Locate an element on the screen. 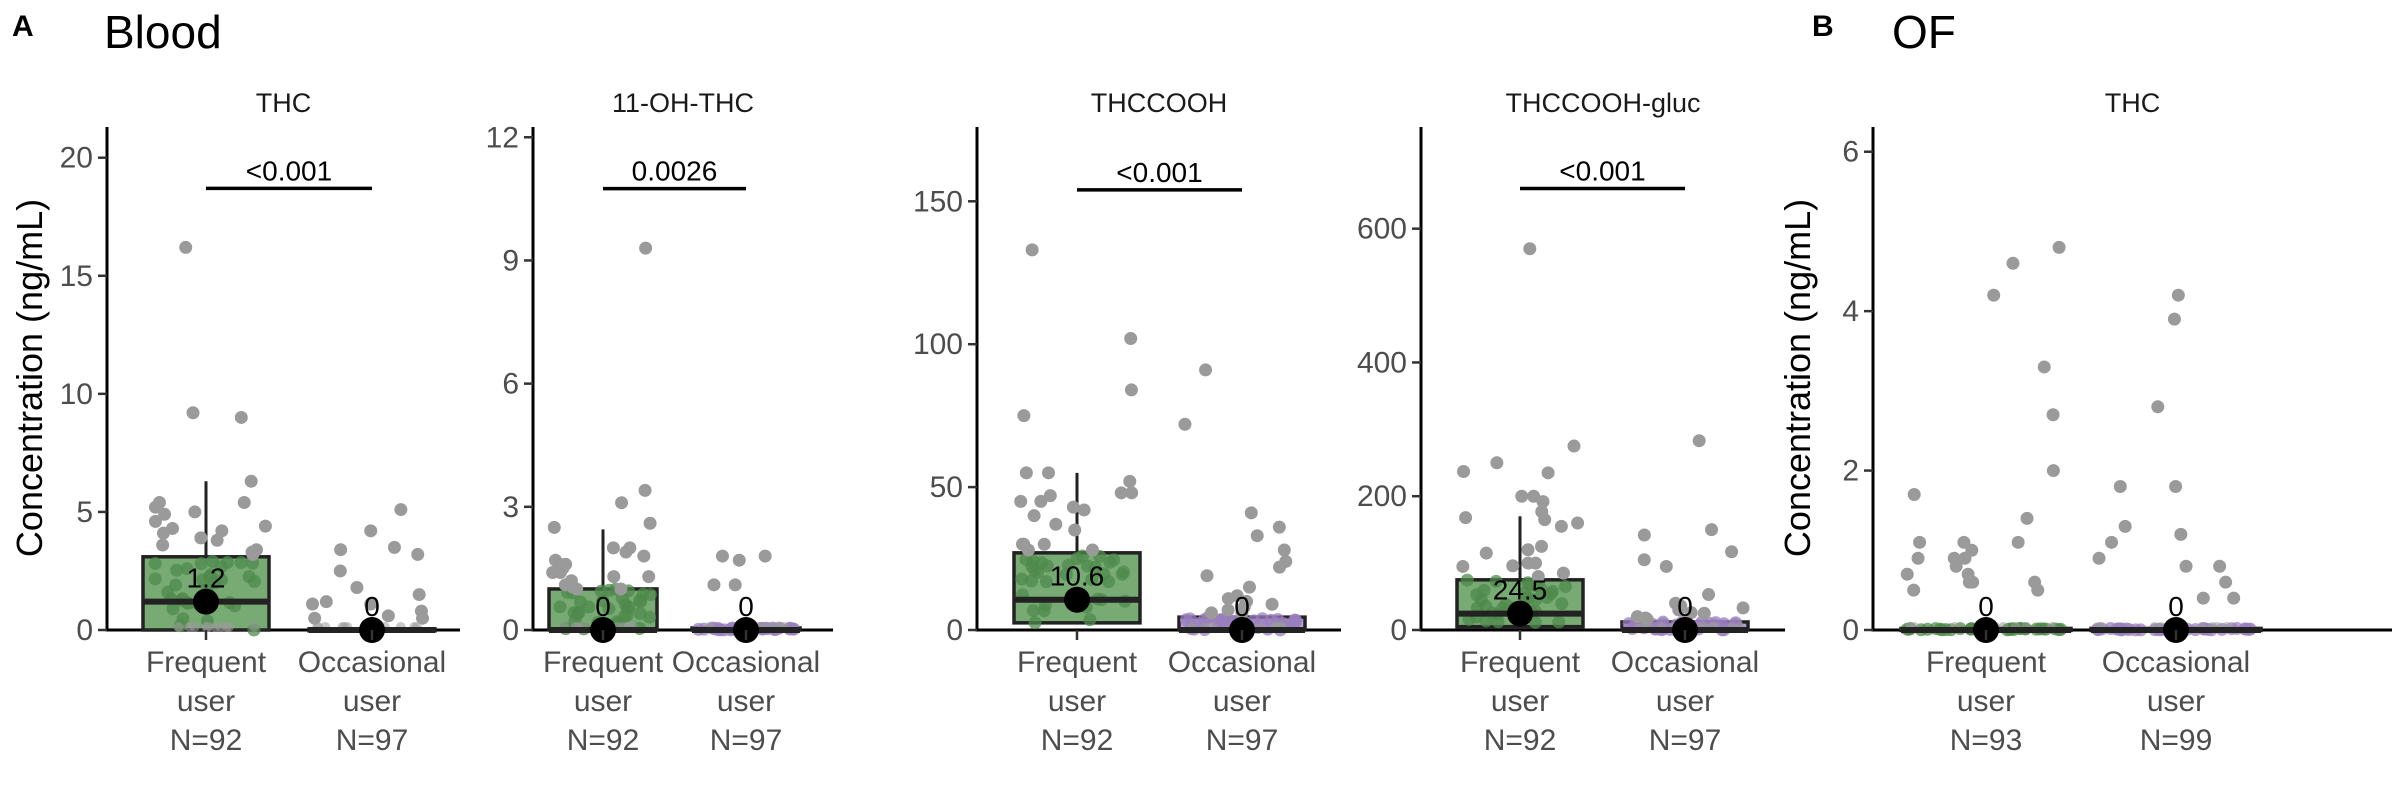  y-tick-label: 20 is located at coordinates (76, 158).